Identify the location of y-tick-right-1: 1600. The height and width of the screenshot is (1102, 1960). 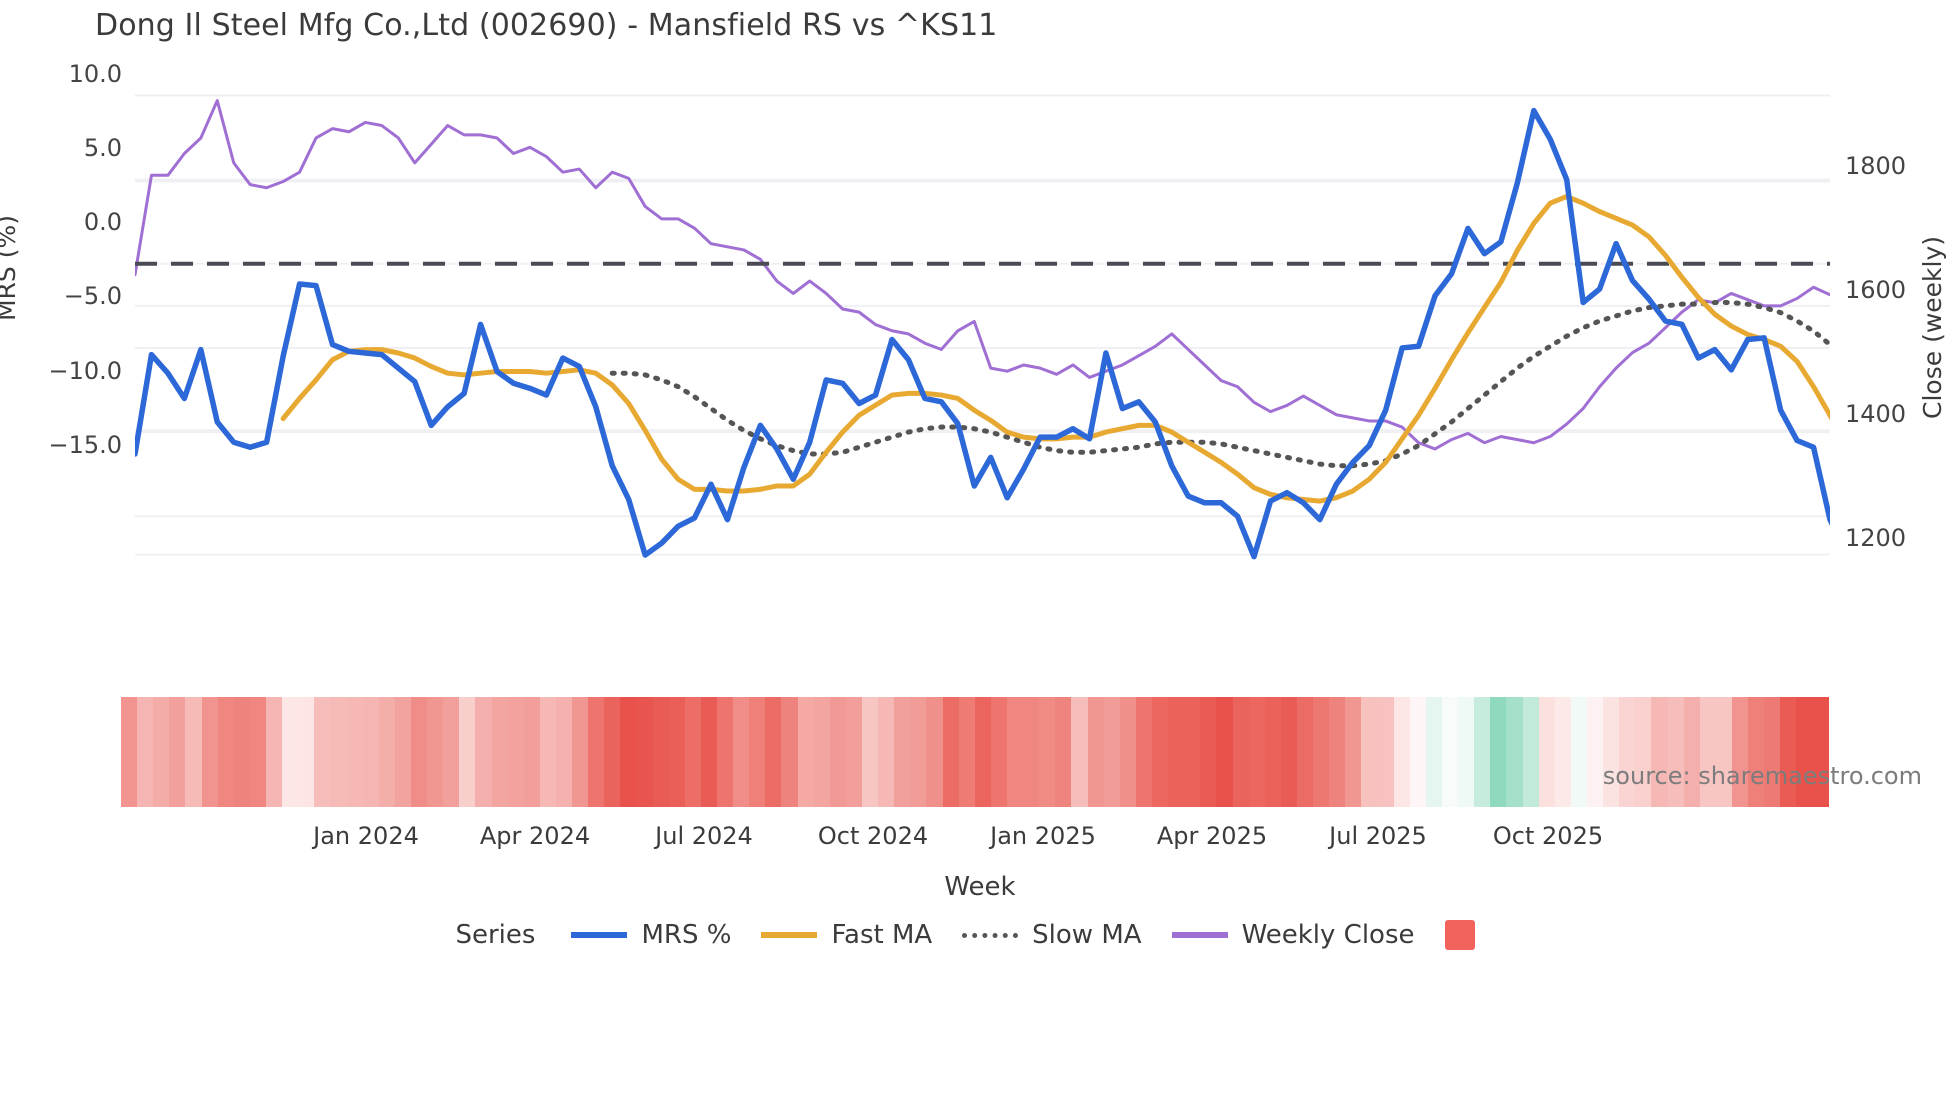
(1876, 290).